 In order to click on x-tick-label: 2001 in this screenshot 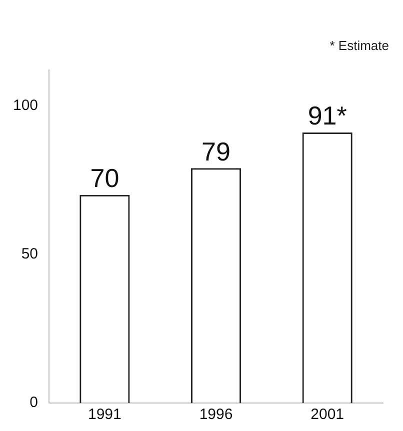, I will do `click(327, 415)`.